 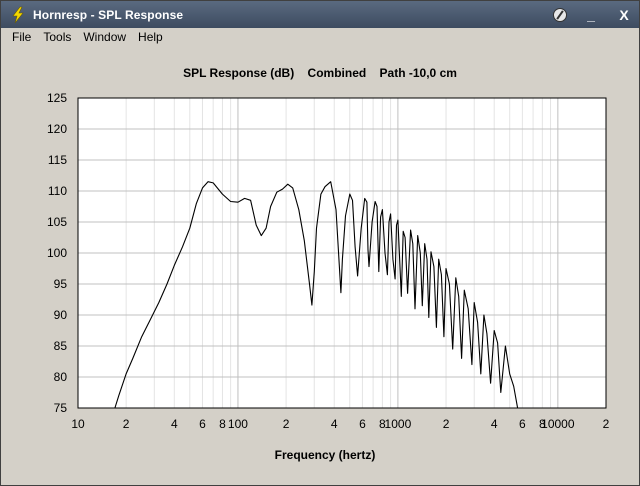 What do you see at coordinates (150, 37) in the screenshot?
I see `menu-help: Help` at bounding box center [150, 37].